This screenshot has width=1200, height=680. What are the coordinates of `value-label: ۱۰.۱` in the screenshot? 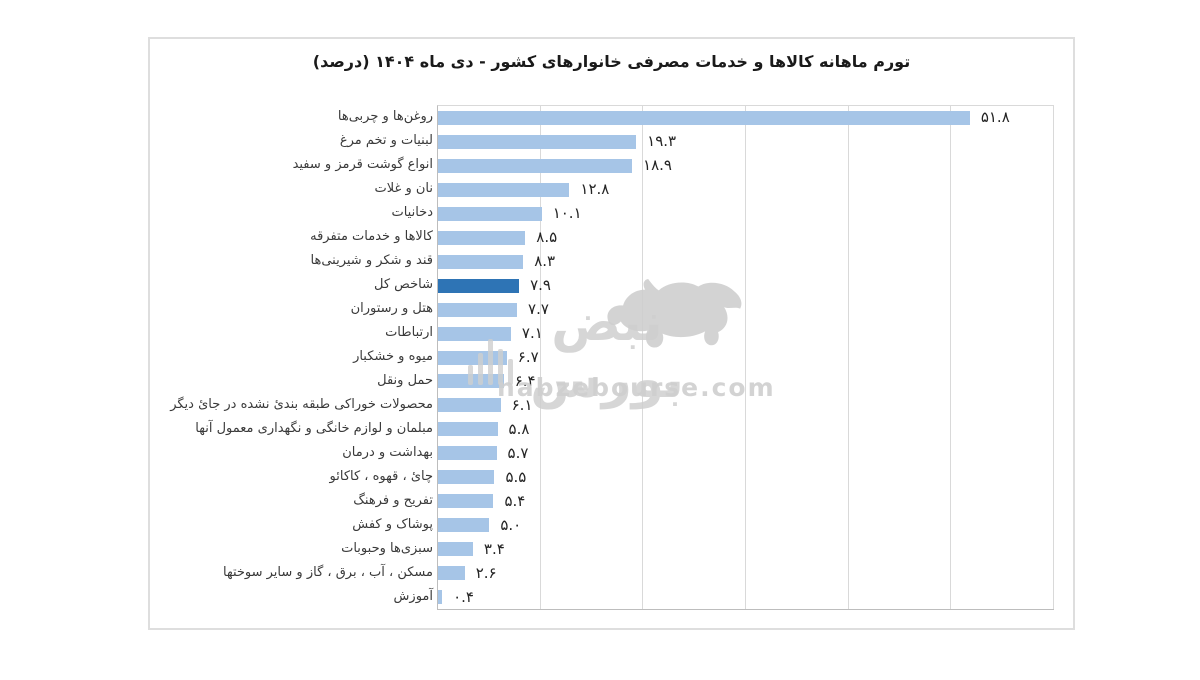 It's located at (567, 213).